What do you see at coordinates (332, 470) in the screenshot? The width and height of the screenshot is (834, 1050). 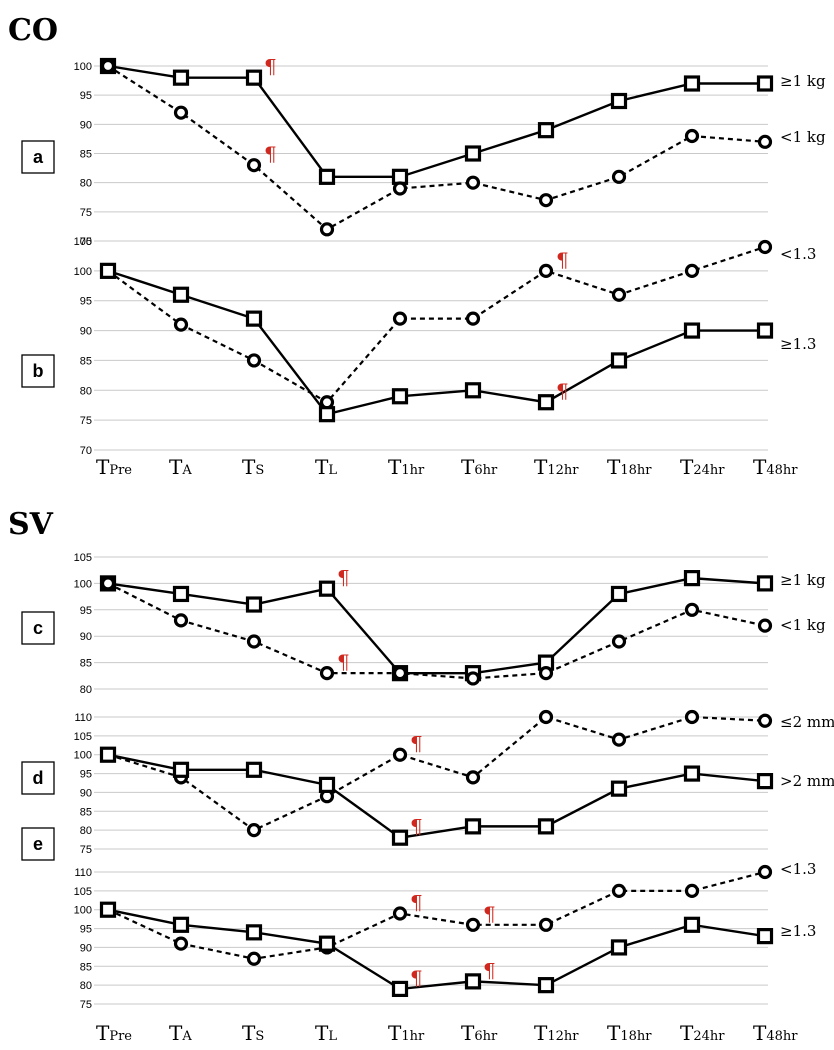 I see `x-tick-sub: L` at bounding box center [332, 470].